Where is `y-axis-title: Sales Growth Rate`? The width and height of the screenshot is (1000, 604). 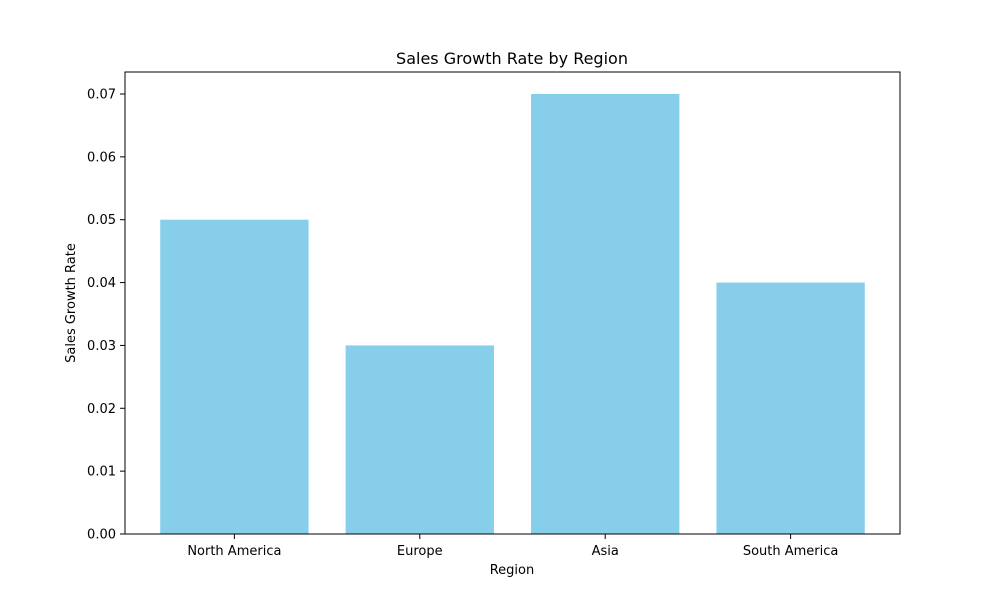
y-axis-title: Sales Growth Rate is located at coordinates (71, 303).